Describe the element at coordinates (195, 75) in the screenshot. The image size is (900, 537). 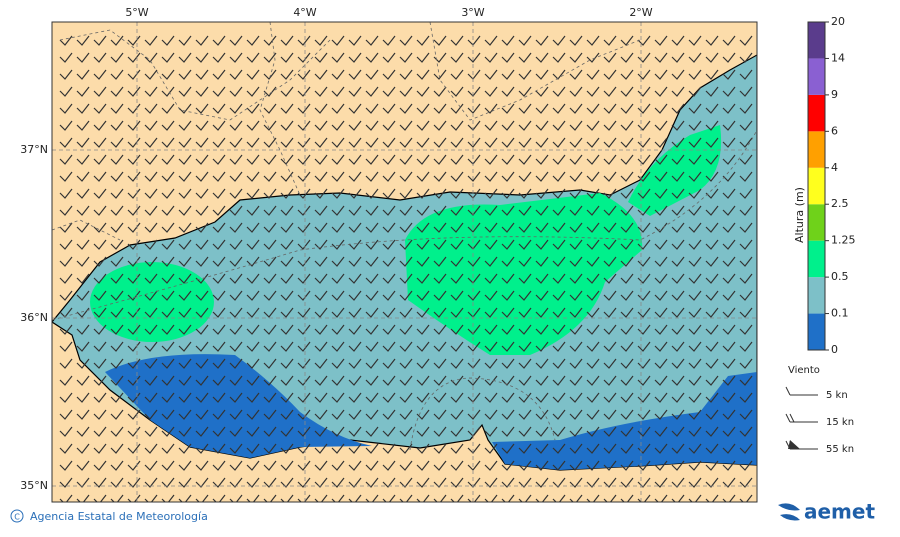
I see `border` at that location.